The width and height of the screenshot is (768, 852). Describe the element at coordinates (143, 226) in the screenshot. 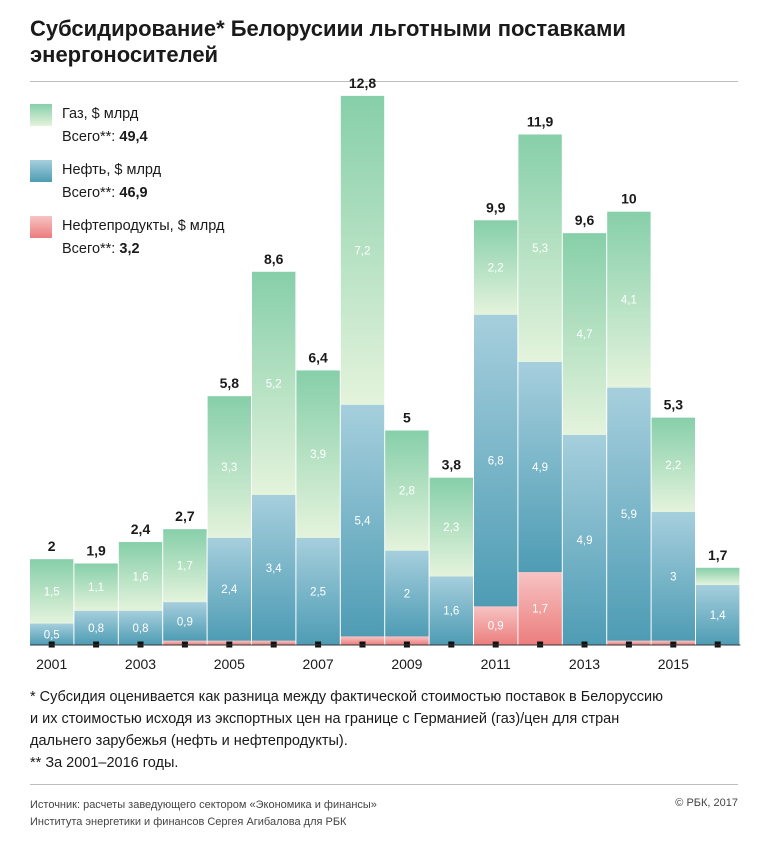

I see `legend-label-products: Нефтепродукты, $ млрд` at that location.